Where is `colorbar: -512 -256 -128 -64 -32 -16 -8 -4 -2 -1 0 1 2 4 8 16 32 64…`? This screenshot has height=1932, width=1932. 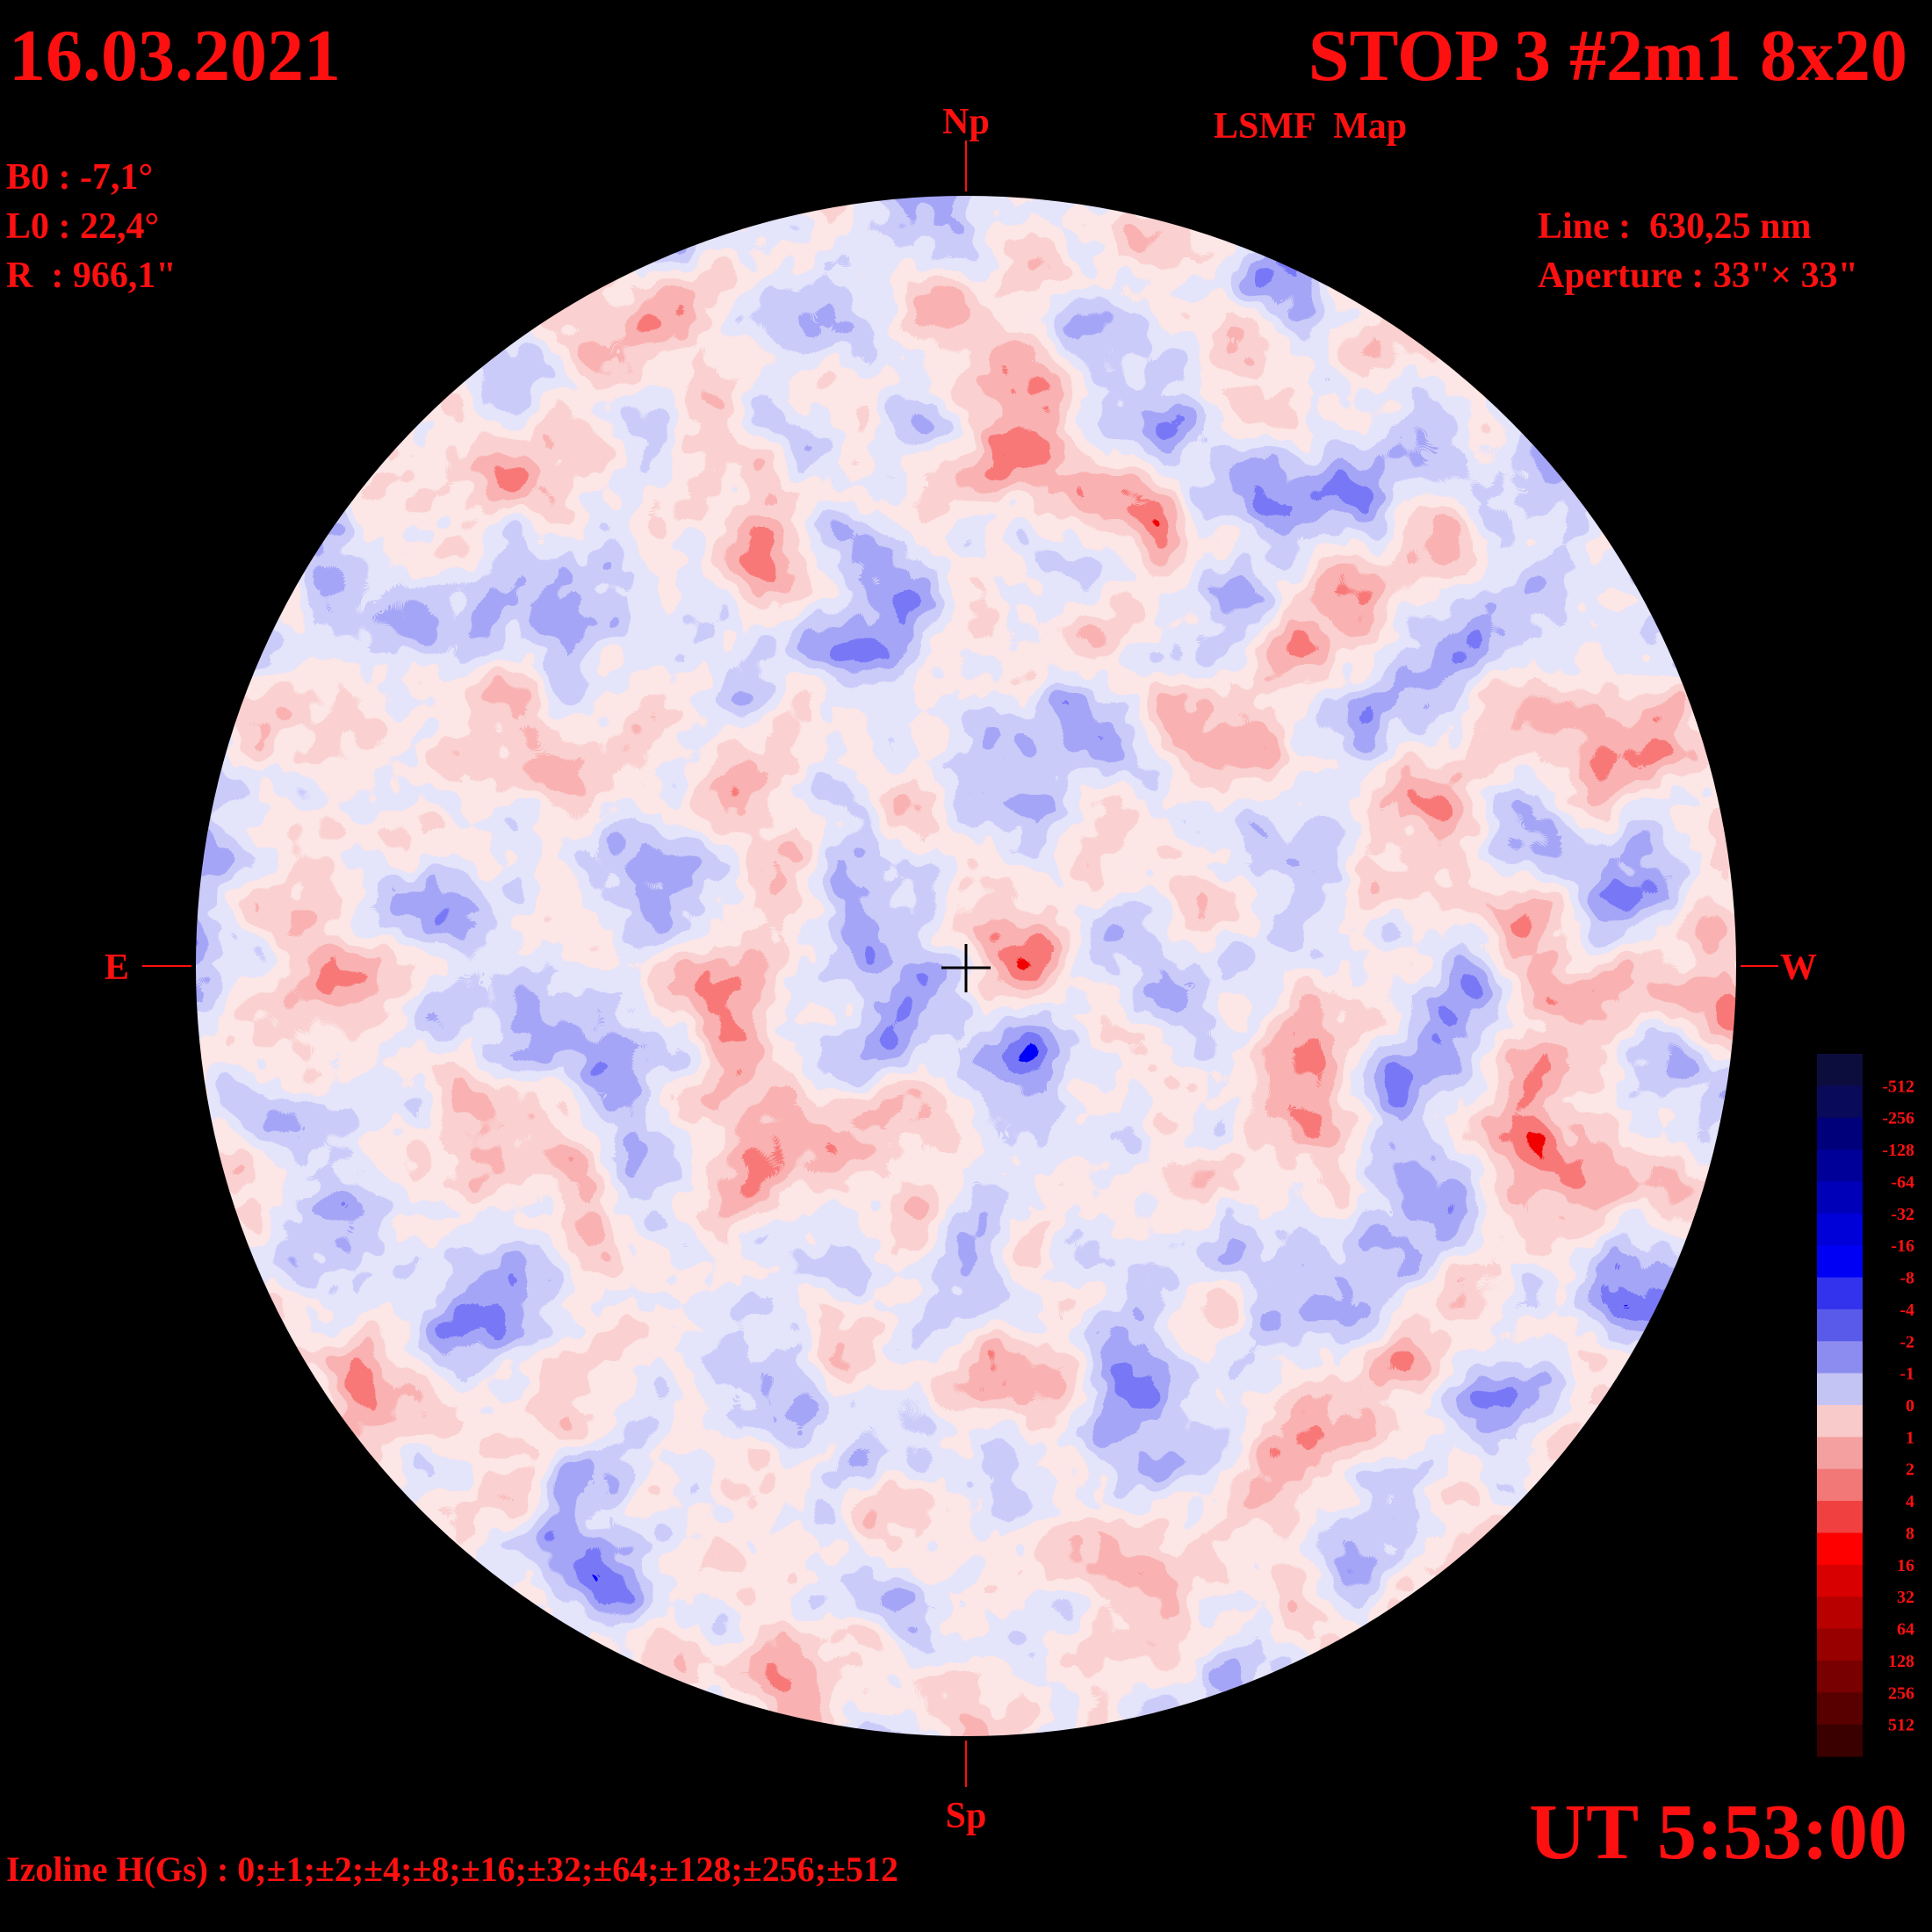
colorbar: -512 -256 -128 -64 -32 -16 -8 -4 -2 -1 0 1 2 4 8 16 32 64… is located at coordinates (1865, 1405).